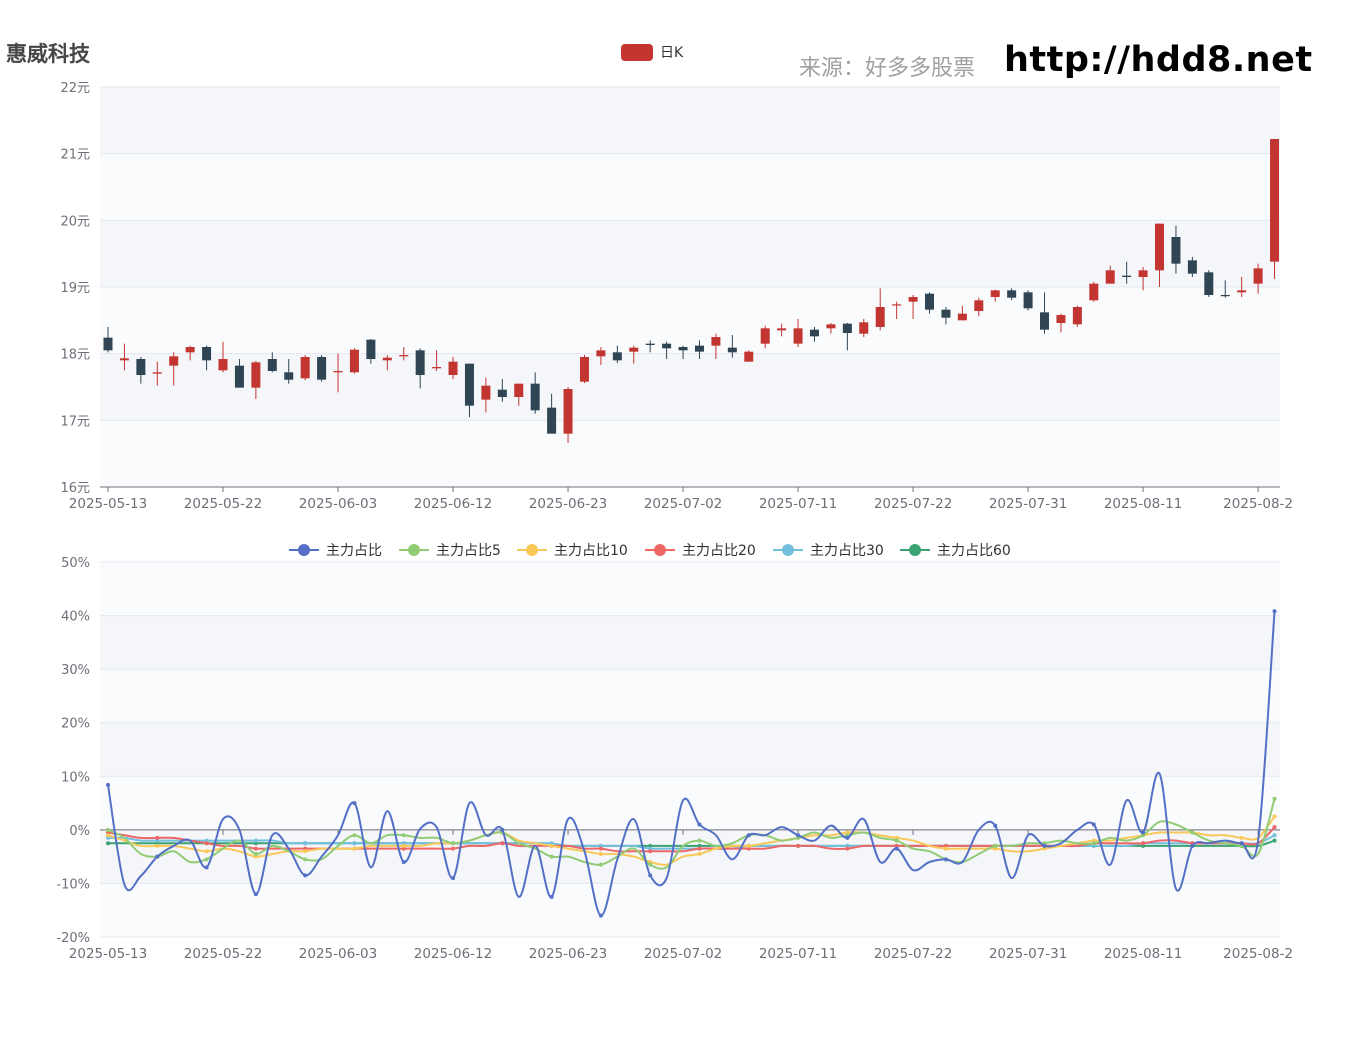  I want to click on x-tick-label: 2025-07-31, so click(1028, 954).